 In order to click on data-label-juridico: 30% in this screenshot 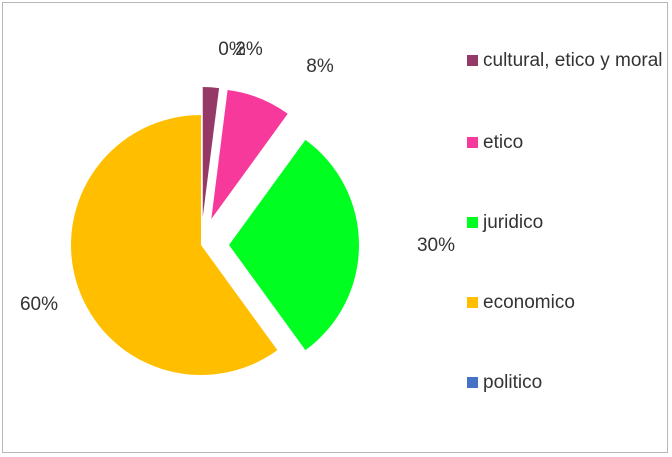, I will do `click(436, 245)`.